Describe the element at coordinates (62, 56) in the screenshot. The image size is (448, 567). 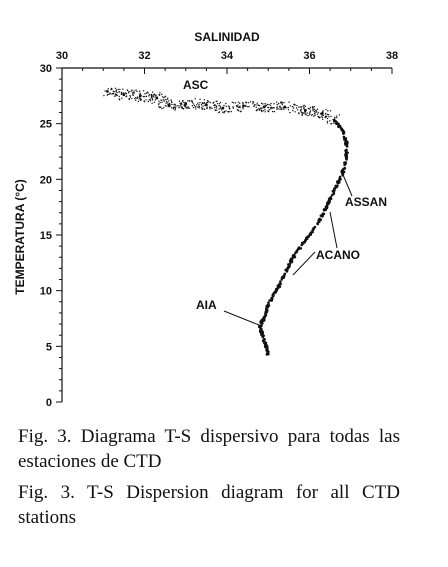
I see `x-tick-label: 30` at that location.